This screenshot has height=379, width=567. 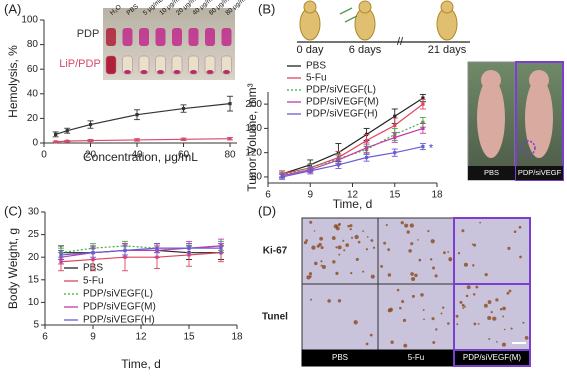 I want to click on legend-label: PBS, so click(x=316, y=66).